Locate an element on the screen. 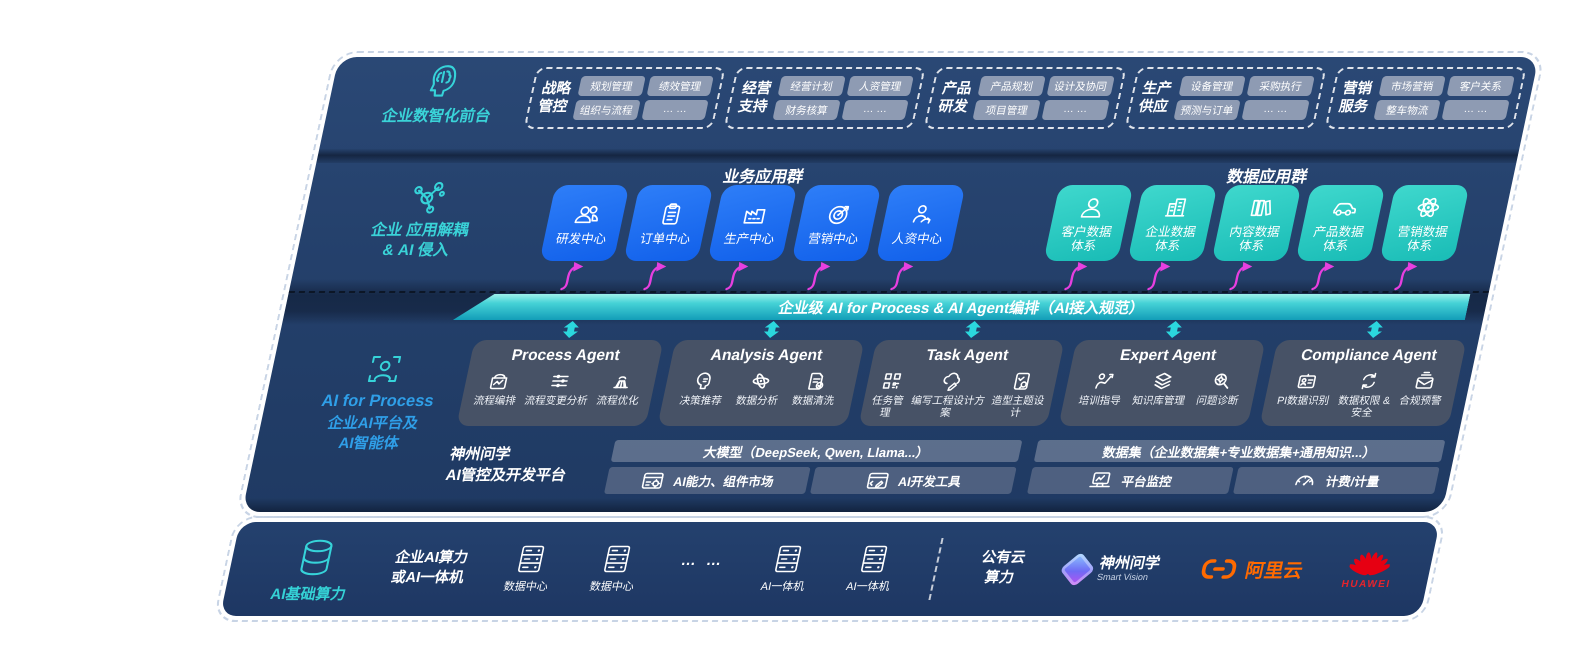 Image resolution: width=1572 pixels, height=647 pixels. tile-label: 产品数据 体系 is located at coordinates (1339, 238).